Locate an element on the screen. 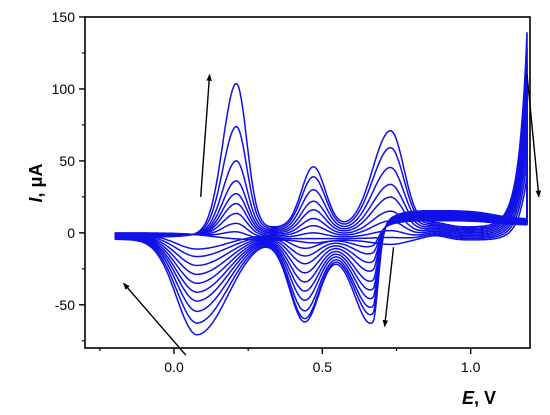 The image size is (550, 415). y-axis-ticks: -50 0 50 100 150 is located at coordinates (68, 175).